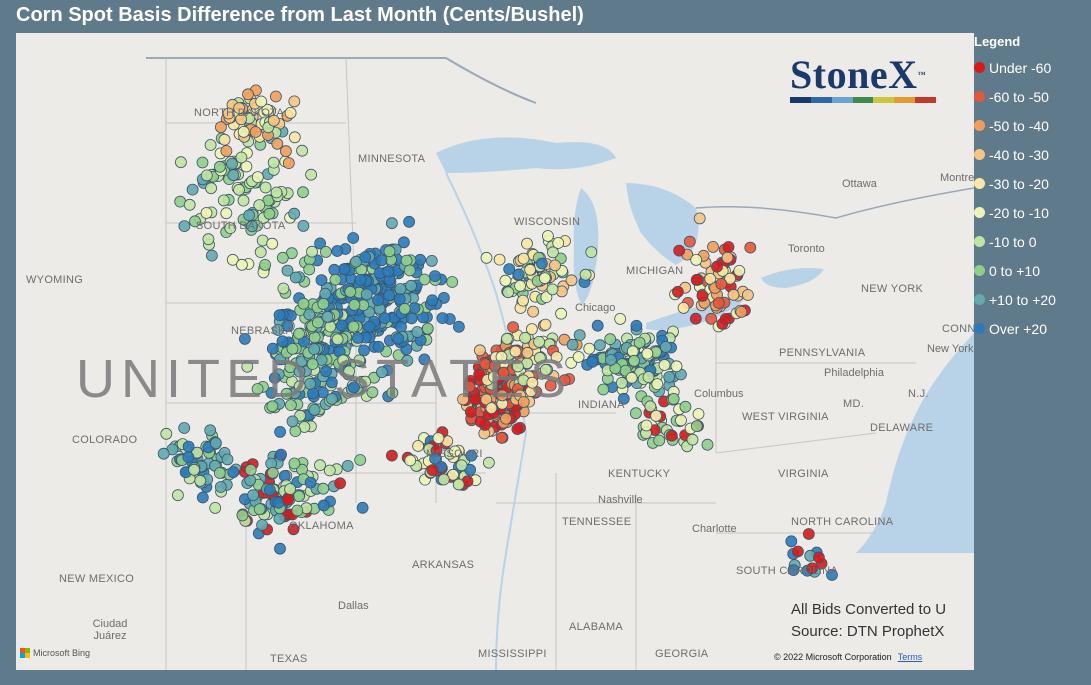 This screenshot has height=685, width=1091. What do you see at coordinates (1032, 328) in the screenshot?
I see `legend-item: Over +20` at bounding box center [1032, 328].